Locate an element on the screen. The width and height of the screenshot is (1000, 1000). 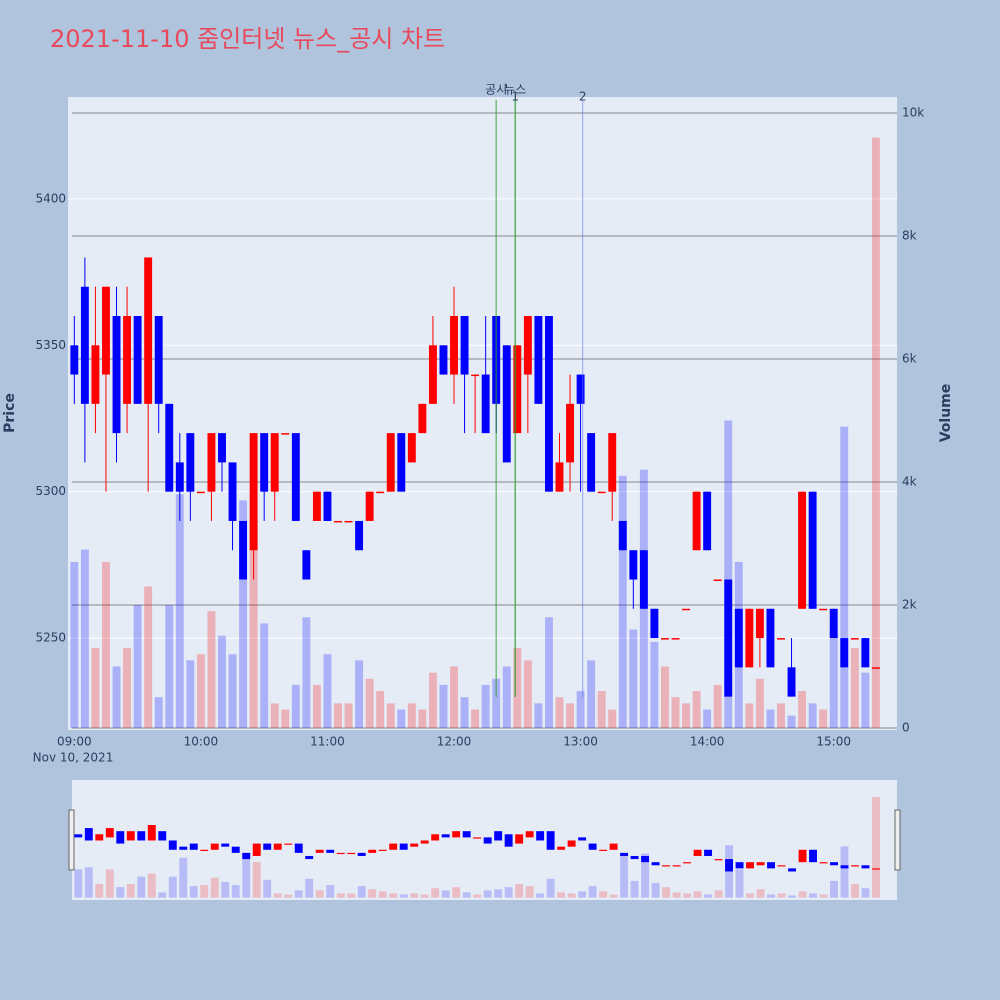
x-tick-label: 11:00 is located at coordinates (327, 742).